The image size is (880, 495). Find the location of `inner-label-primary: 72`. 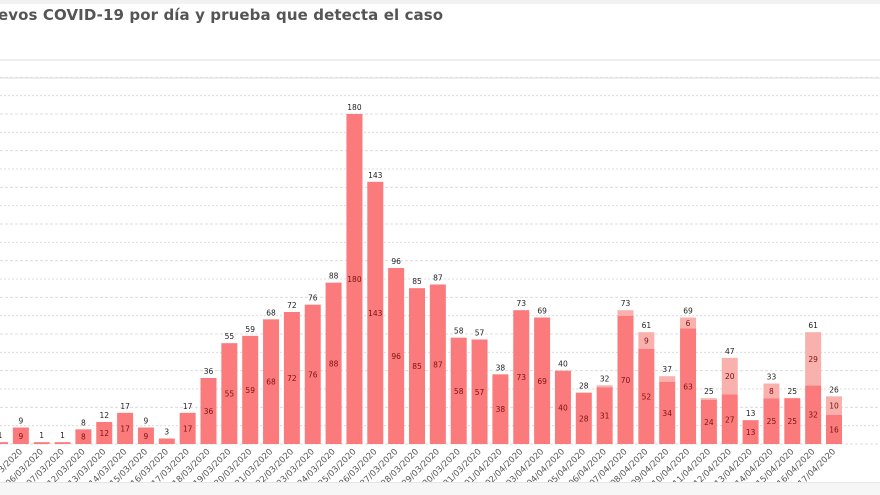

inner-label-primary: 72 is located at coordinates (292, 378).